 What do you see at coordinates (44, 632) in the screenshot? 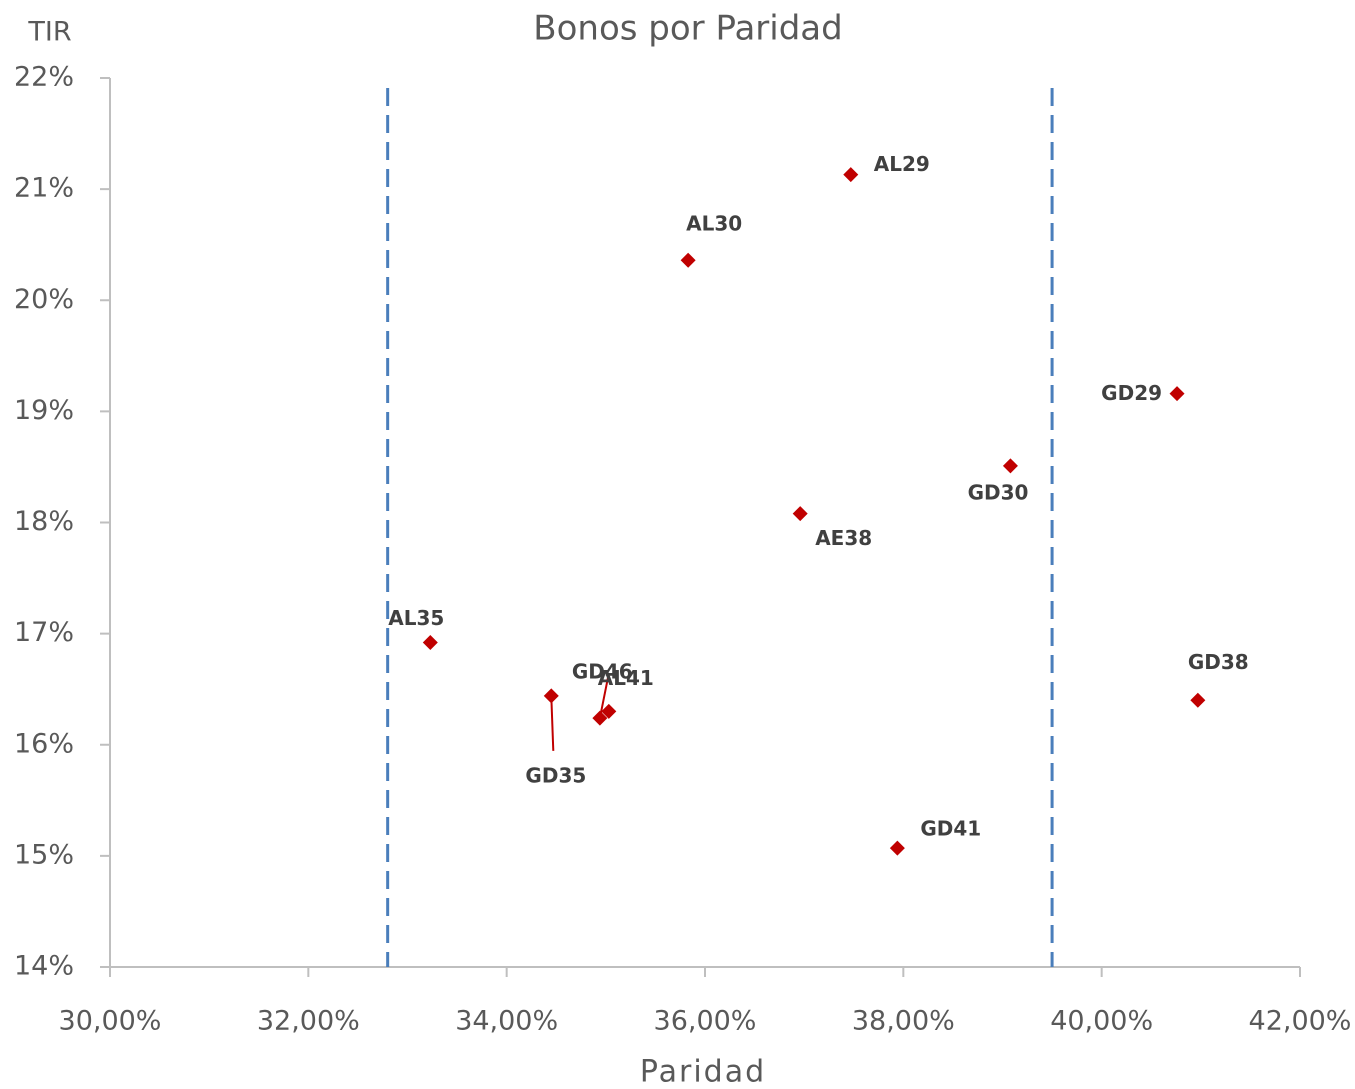
I see `y-tick-label: 17%` at bounding box center [44, 632].